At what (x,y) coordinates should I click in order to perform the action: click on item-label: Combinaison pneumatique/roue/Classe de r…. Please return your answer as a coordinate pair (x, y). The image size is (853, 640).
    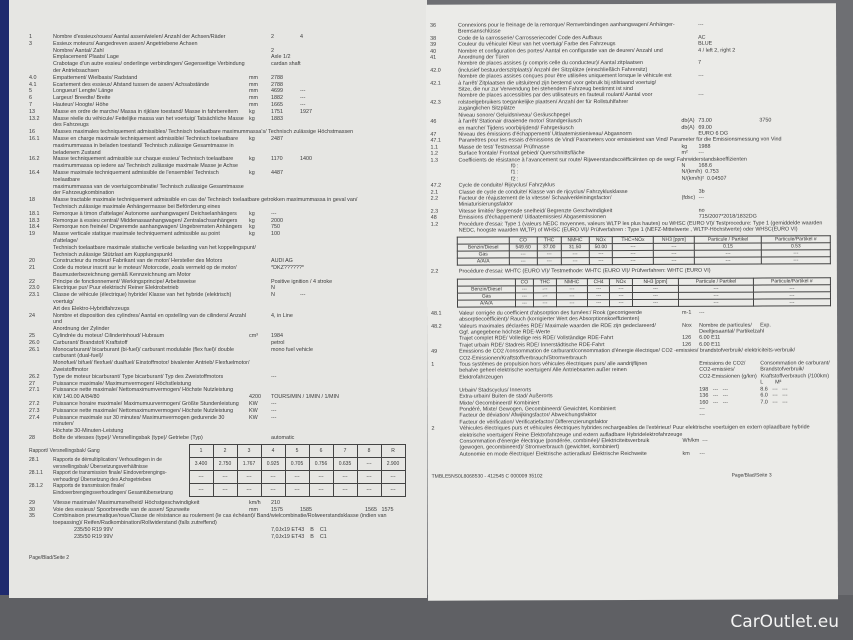
    Looking at the image, I should click on (220, 516).